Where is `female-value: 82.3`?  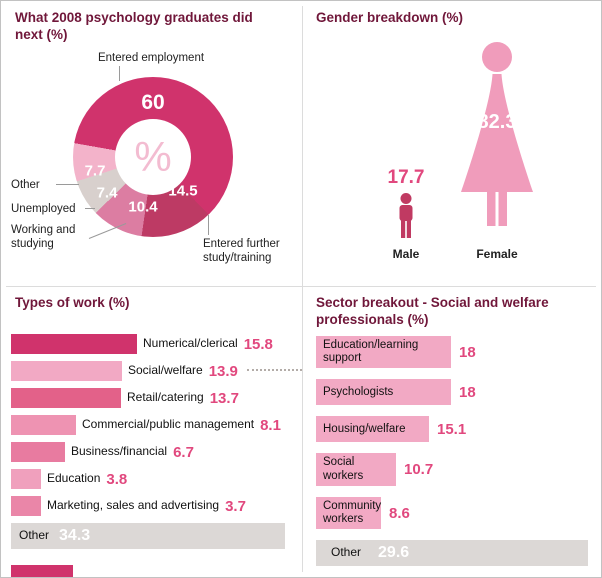 female-value: 82.3 is located at coordinates (497, 122).